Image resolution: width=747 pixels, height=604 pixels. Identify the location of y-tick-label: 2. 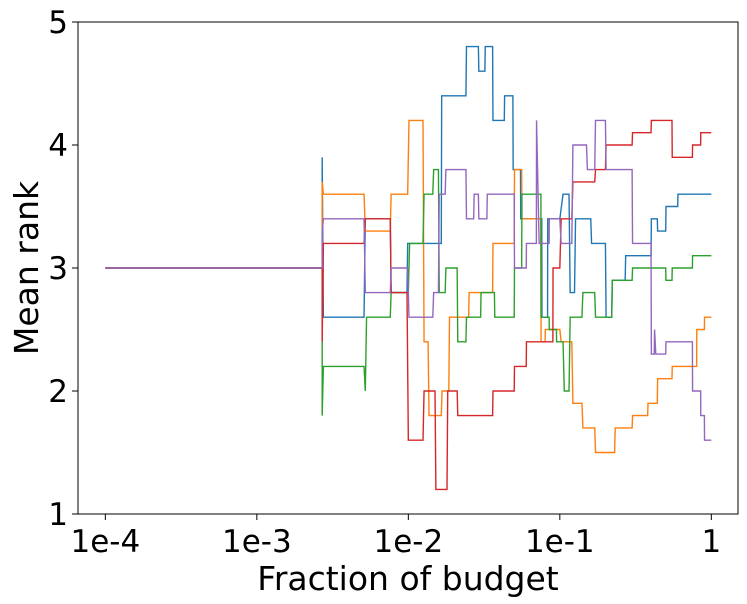
(58, 392).